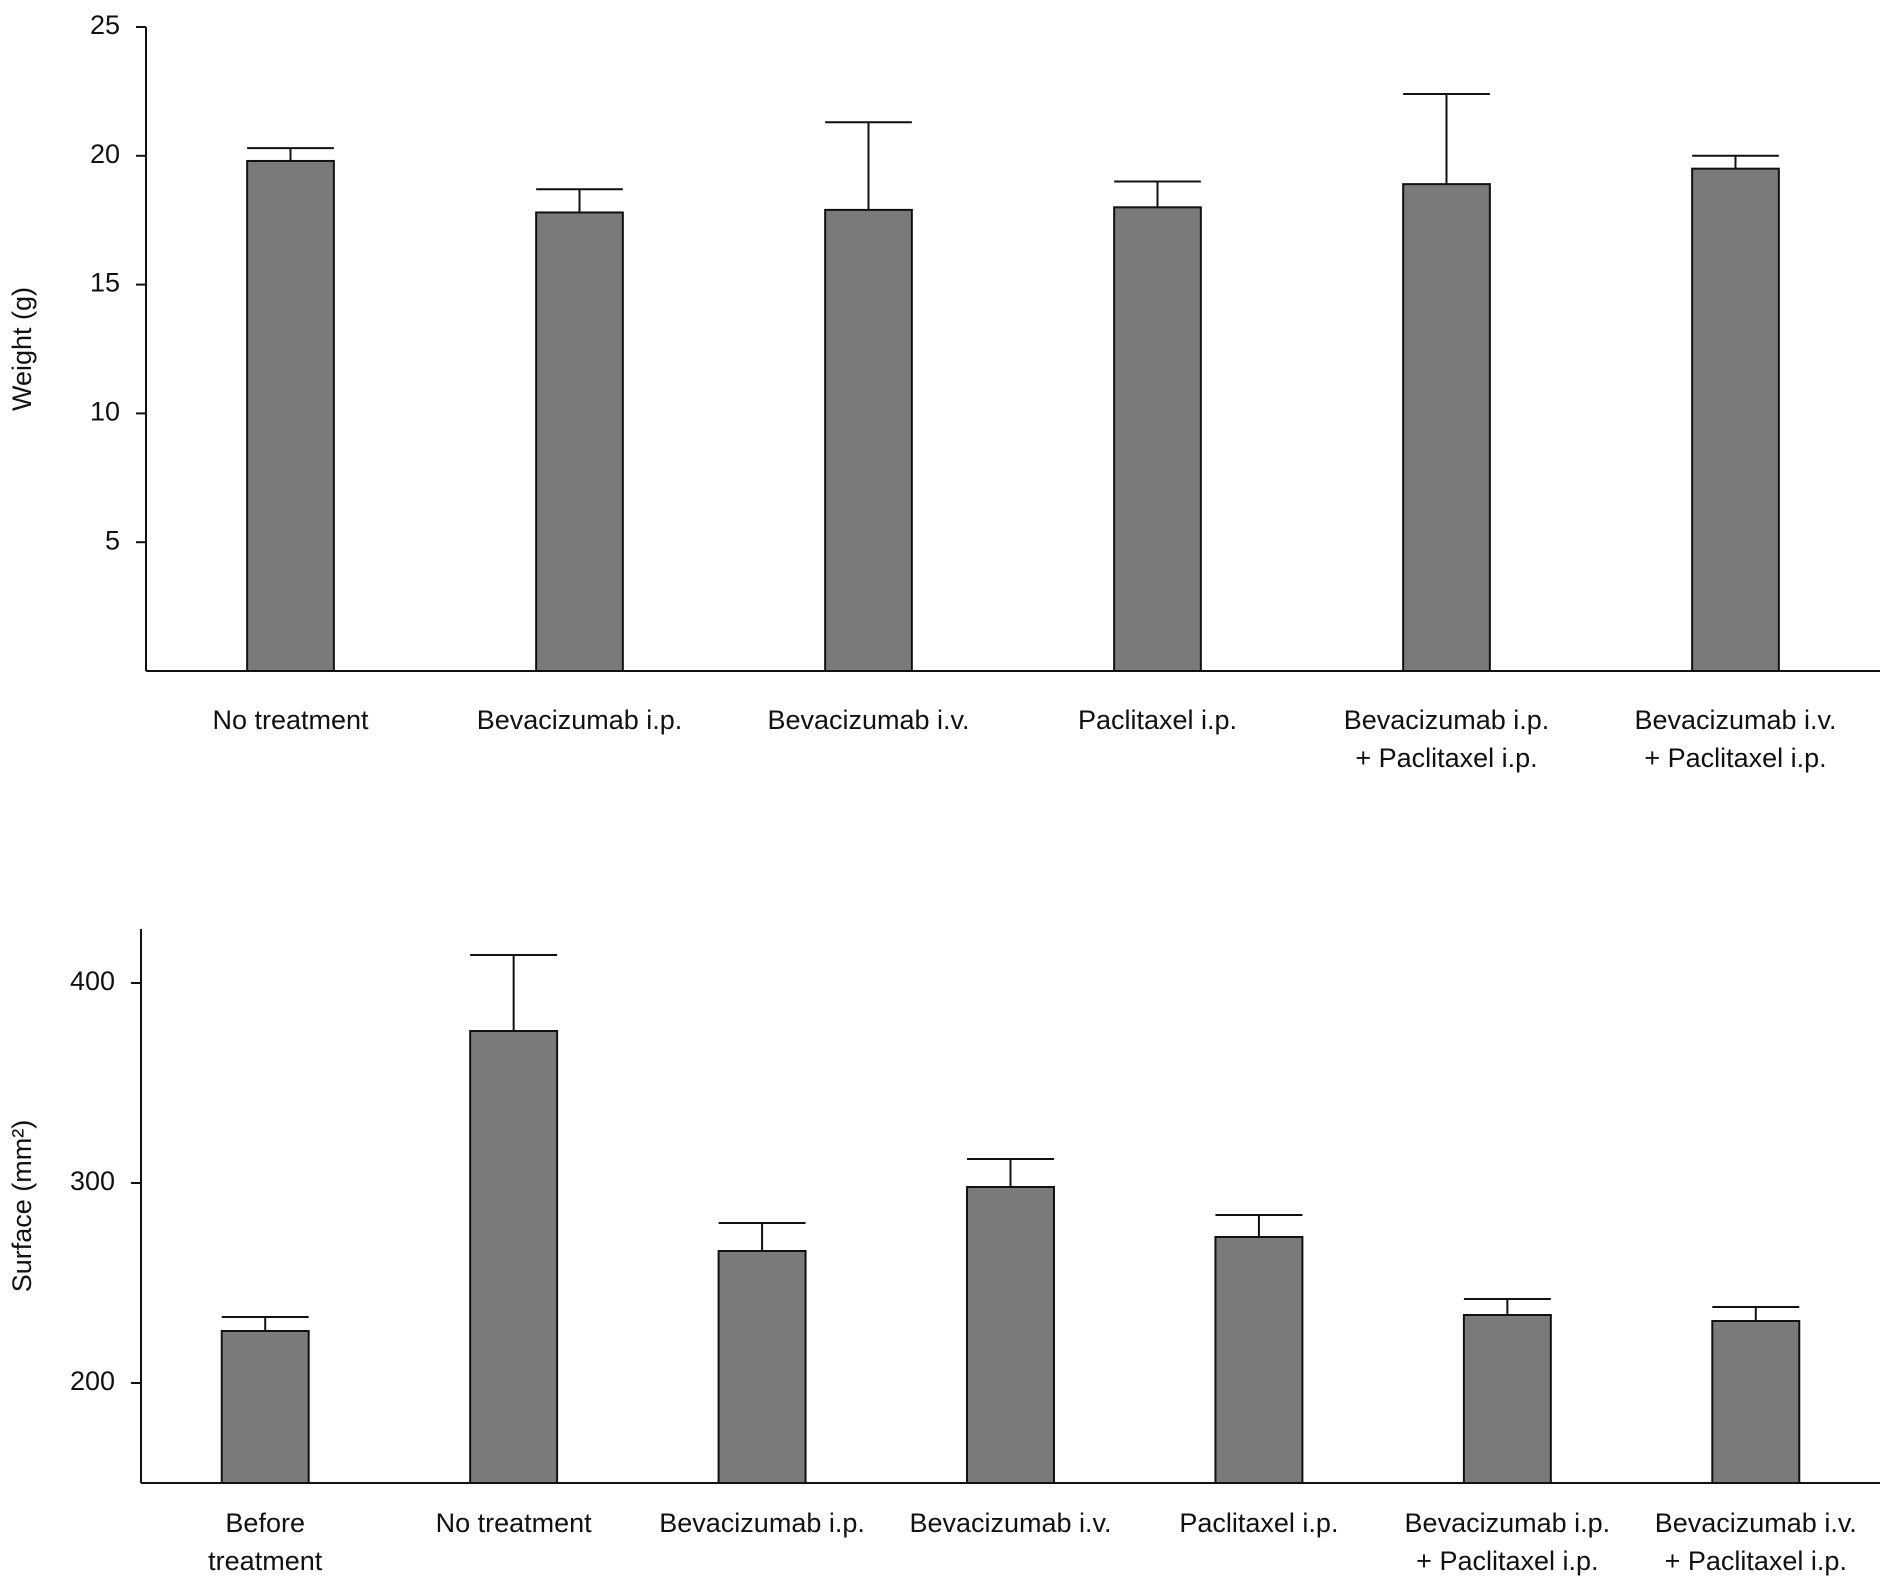  What do you see at coordinates (112, 540) in the screenshot?
I see `y-tick-label: 5` at bounding box center [112, 540].